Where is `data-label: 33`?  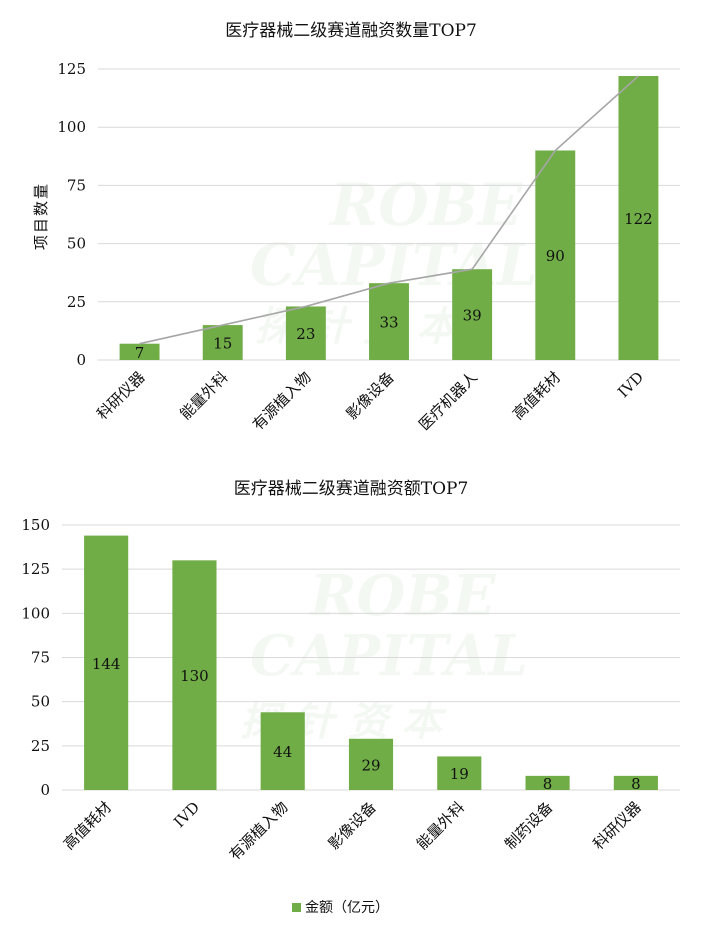 data-label: 33 is located at coordinates (388, 323).